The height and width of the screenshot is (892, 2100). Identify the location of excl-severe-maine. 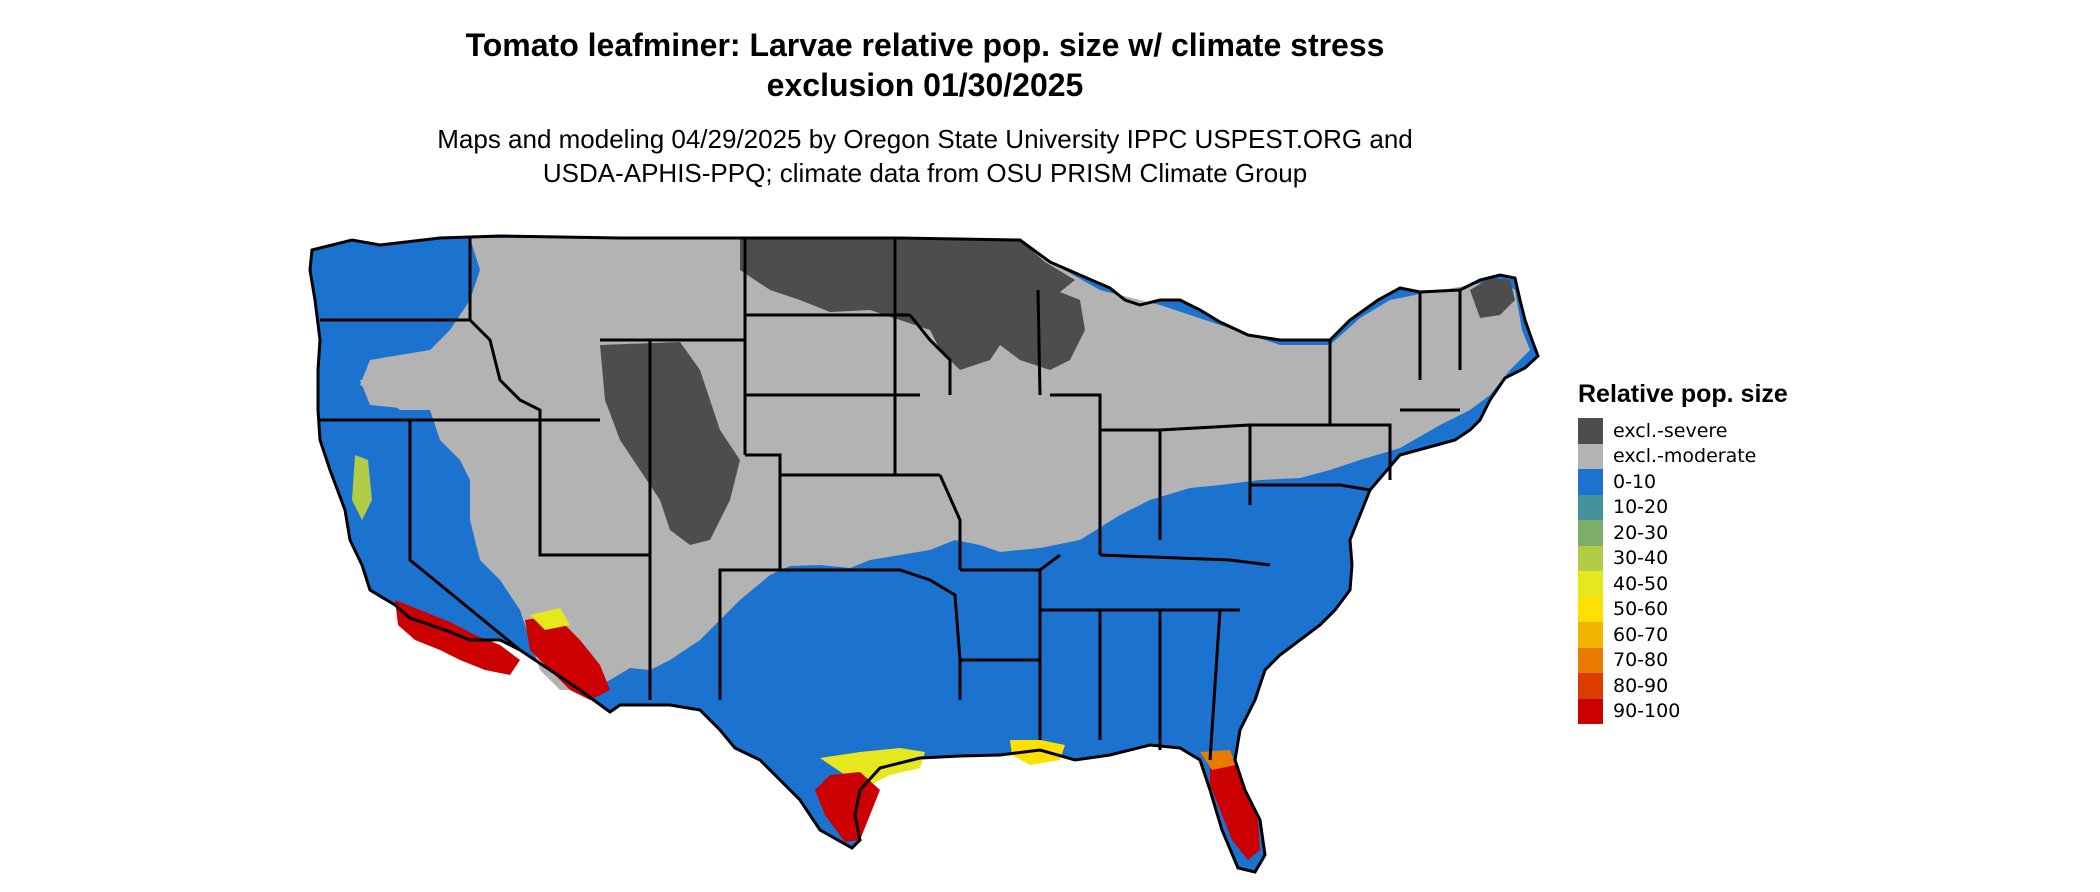
(1492, 298).